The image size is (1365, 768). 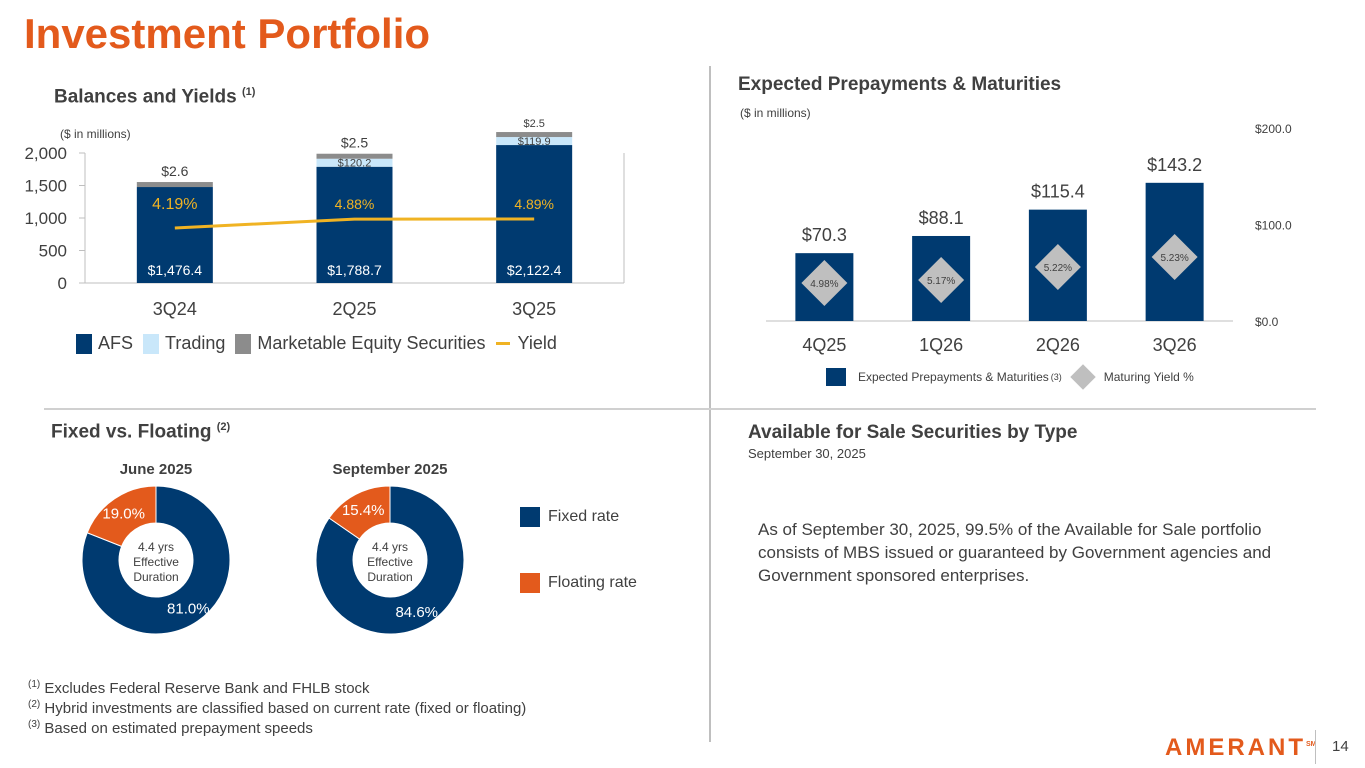 What do you see at coordinates (188, 609) in the screenshot?
I see `fixed-rate-label: 81.0%` at bounding box center [188, 609].